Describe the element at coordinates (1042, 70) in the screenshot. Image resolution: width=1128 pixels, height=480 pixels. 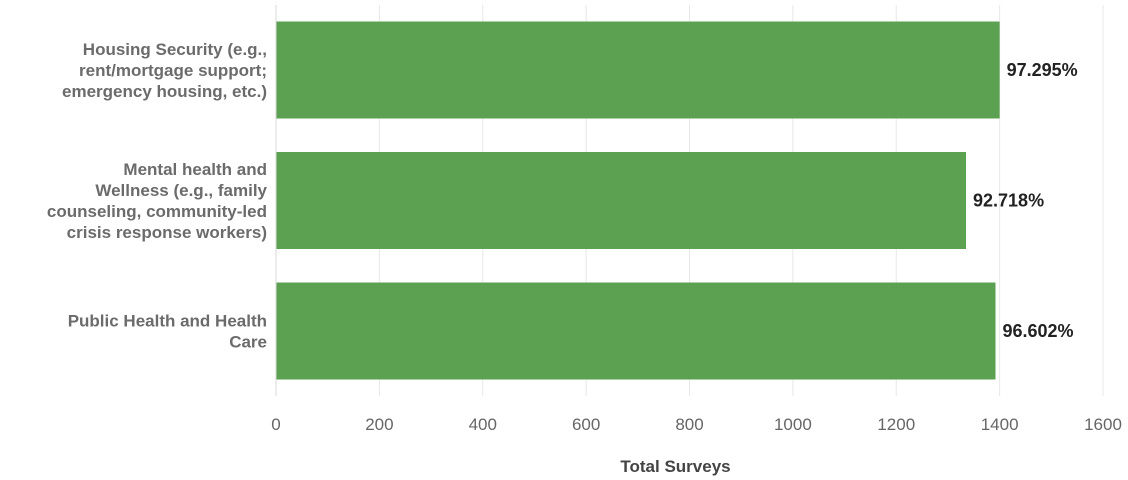
I see `data-label: 97.295%` at that location.